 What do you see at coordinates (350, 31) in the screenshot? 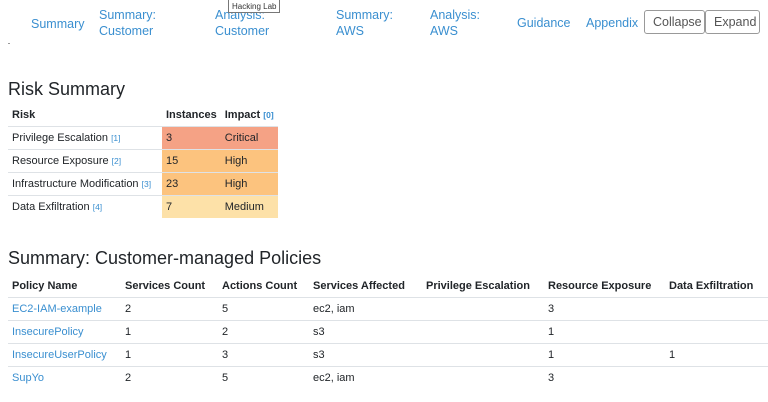
I see `nav-summary-aws-line2: AWS` at bounding box center [350, 31].